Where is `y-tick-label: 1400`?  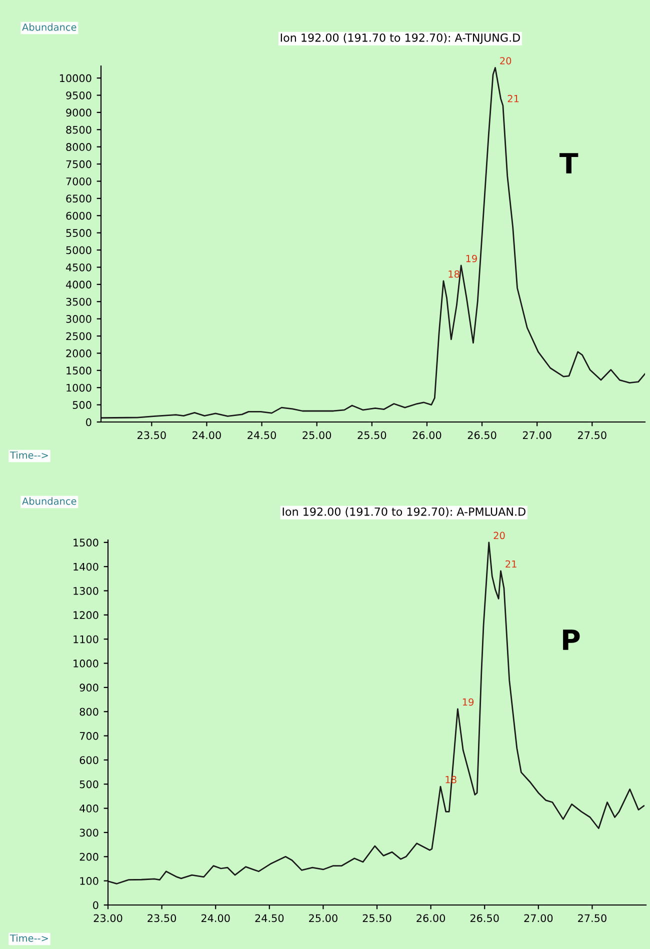
y-tick-label: 1400 is located at coordinates (86, 566).